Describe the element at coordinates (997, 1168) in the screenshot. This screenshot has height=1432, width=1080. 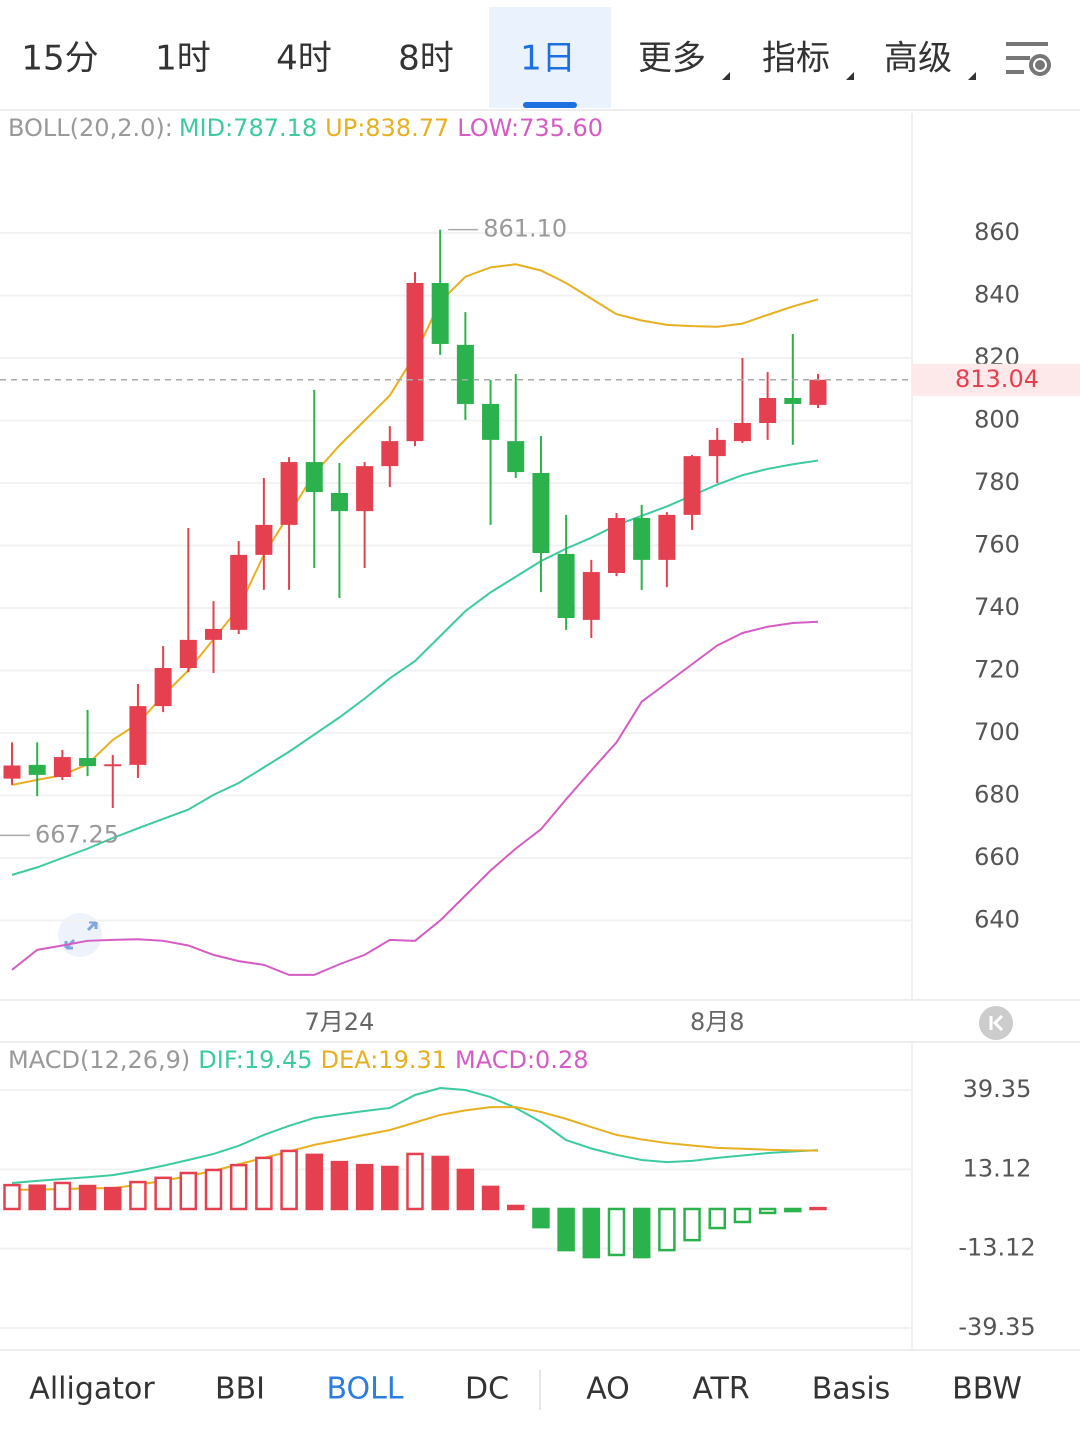
I see `y-tick-label: 13.12` at that location.